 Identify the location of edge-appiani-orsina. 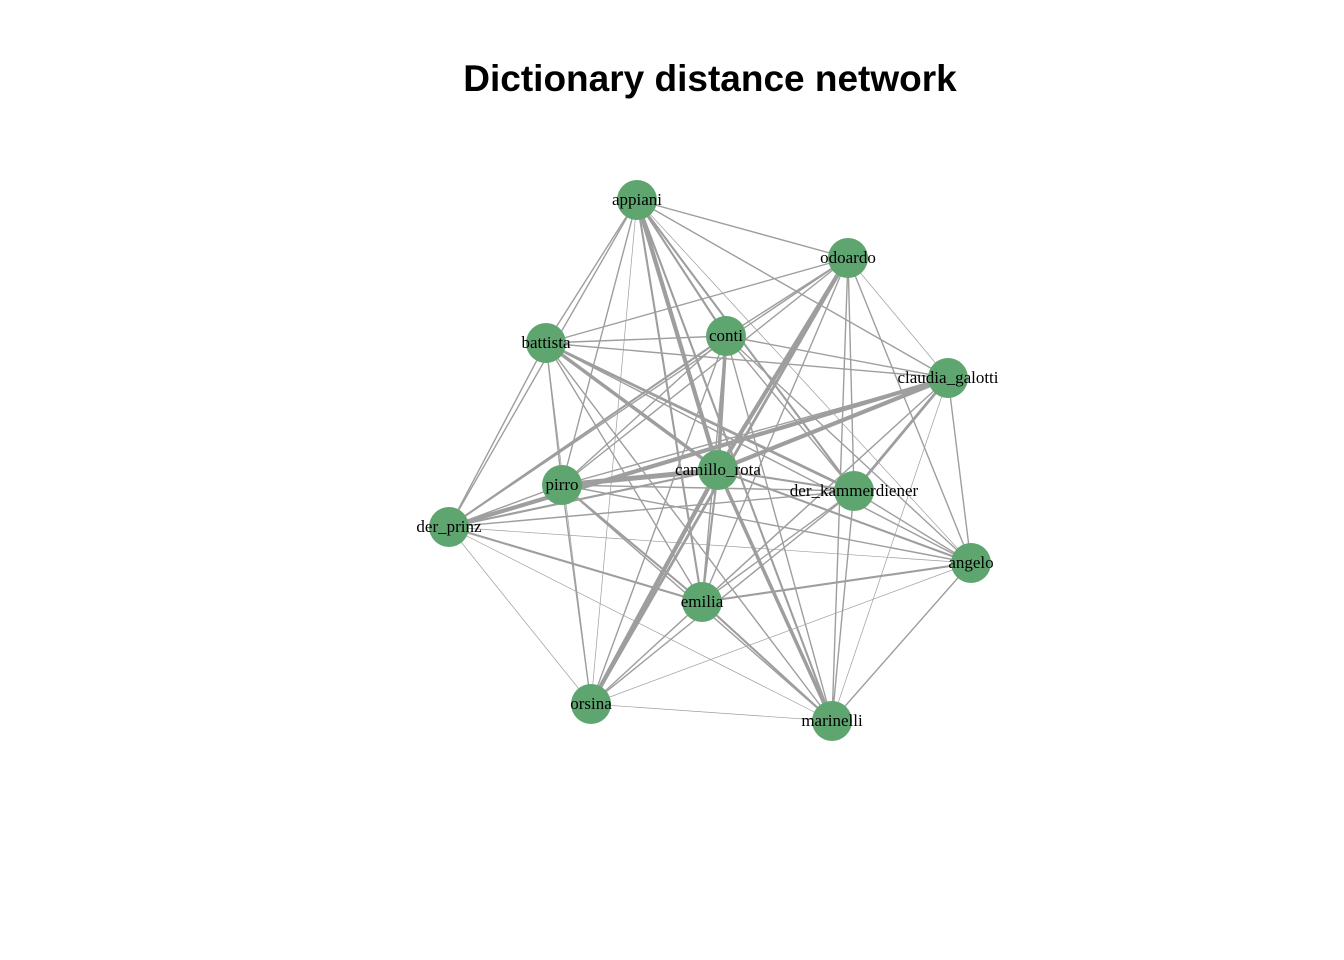
(614, 452).